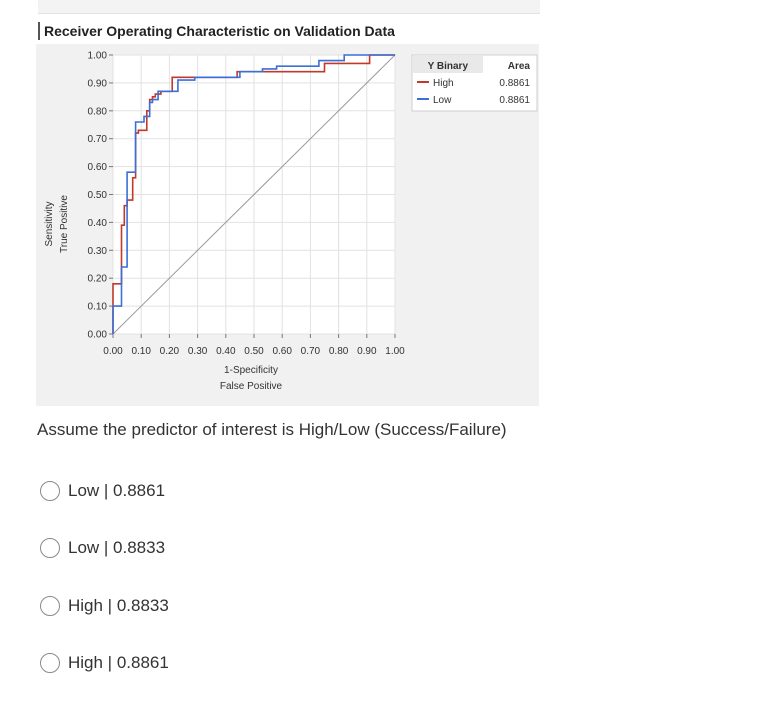 The width and height of the screenshot is (757, 701). Describe the element at coordinates (118, 662) in the screenshot. I see `option-label: High | 0.8861` at that location.